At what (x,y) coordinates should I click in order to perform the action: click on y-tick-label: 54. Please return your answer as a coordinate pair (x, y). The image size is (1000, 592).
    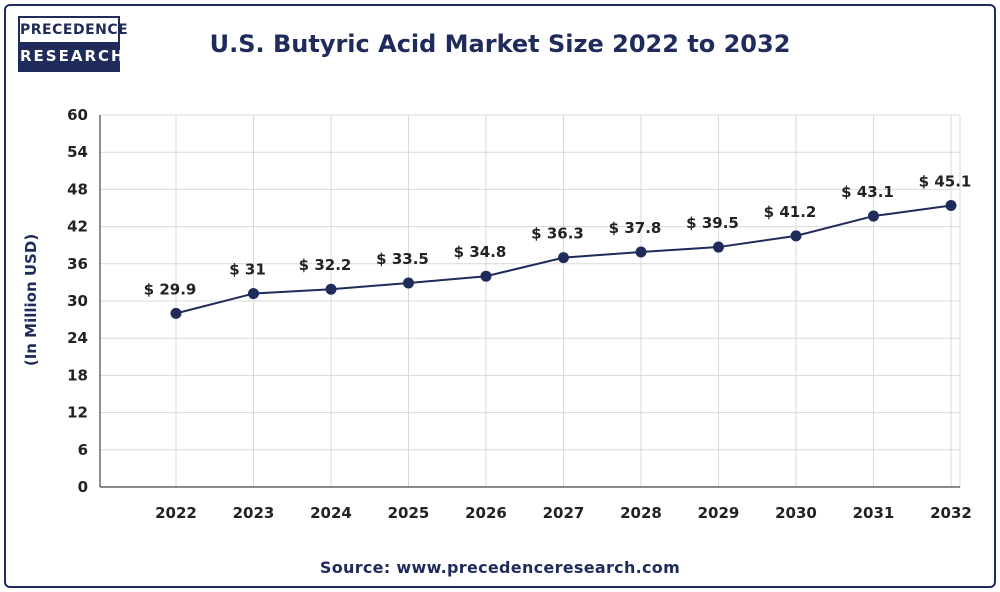
    Looking at the image, I should click on (77, 152).